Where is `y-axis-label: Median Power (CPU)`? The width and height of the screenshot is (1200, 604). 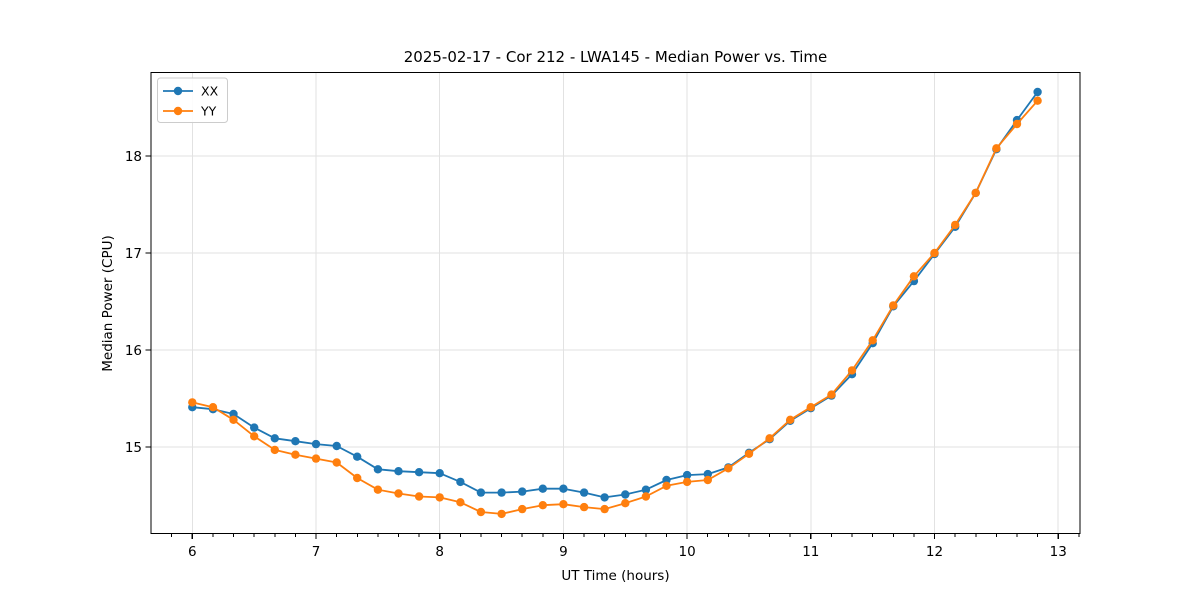 y-axis-label: Median Power (CPU) is located at coordinates (108, 303).